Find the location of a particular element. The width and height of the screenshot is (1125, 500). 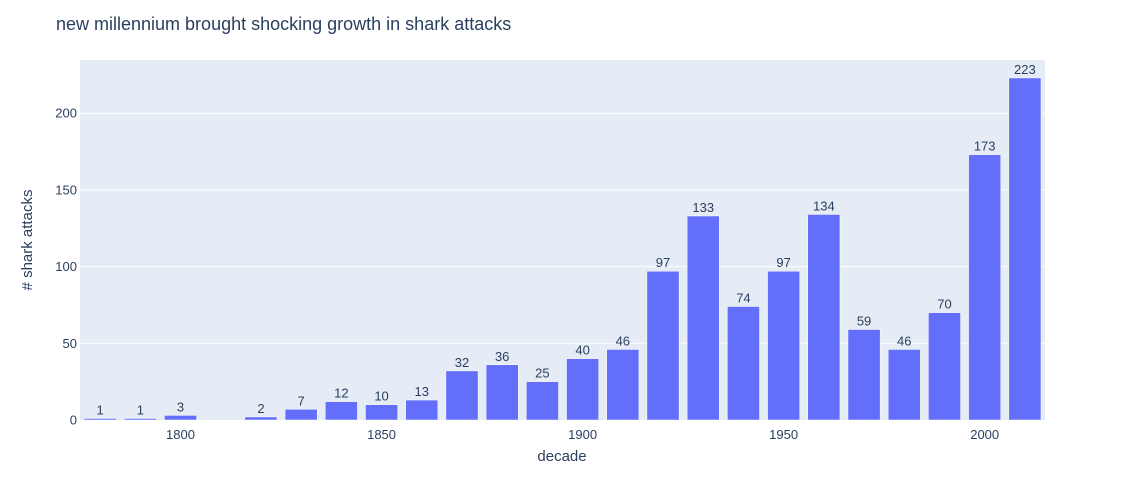

x-axis-title: decade is located at coordinates (561, 456).